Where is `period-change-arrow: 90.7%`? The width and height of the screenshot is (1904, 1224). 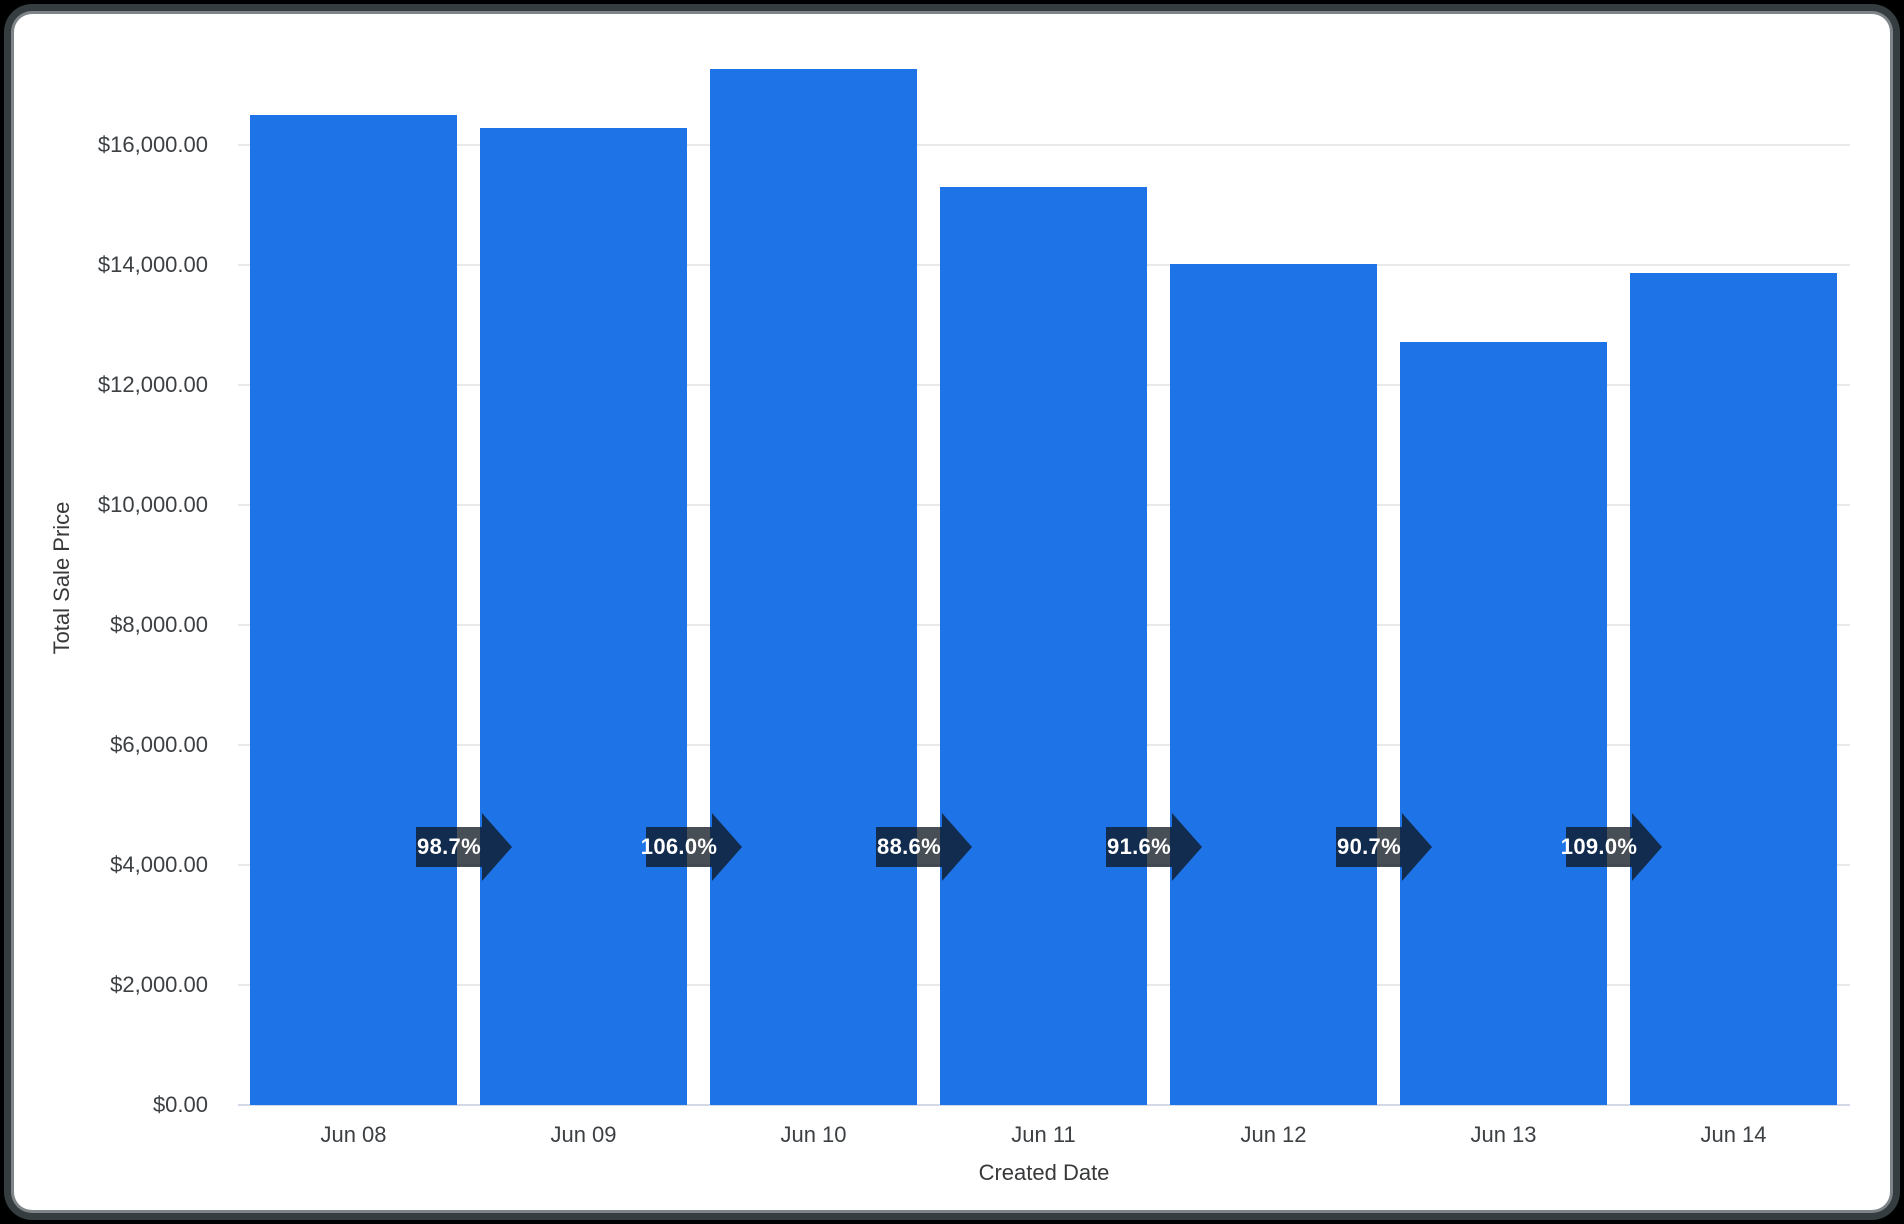 period-change-arrow: 90.7% is located at coordinates (1384, 847).